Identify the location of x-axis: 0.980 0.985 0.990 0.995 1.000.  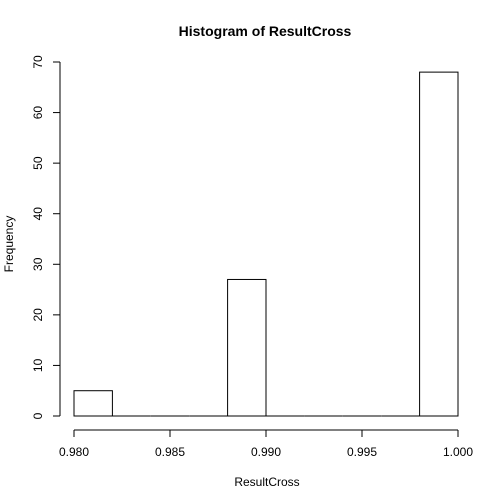
(266, 444).